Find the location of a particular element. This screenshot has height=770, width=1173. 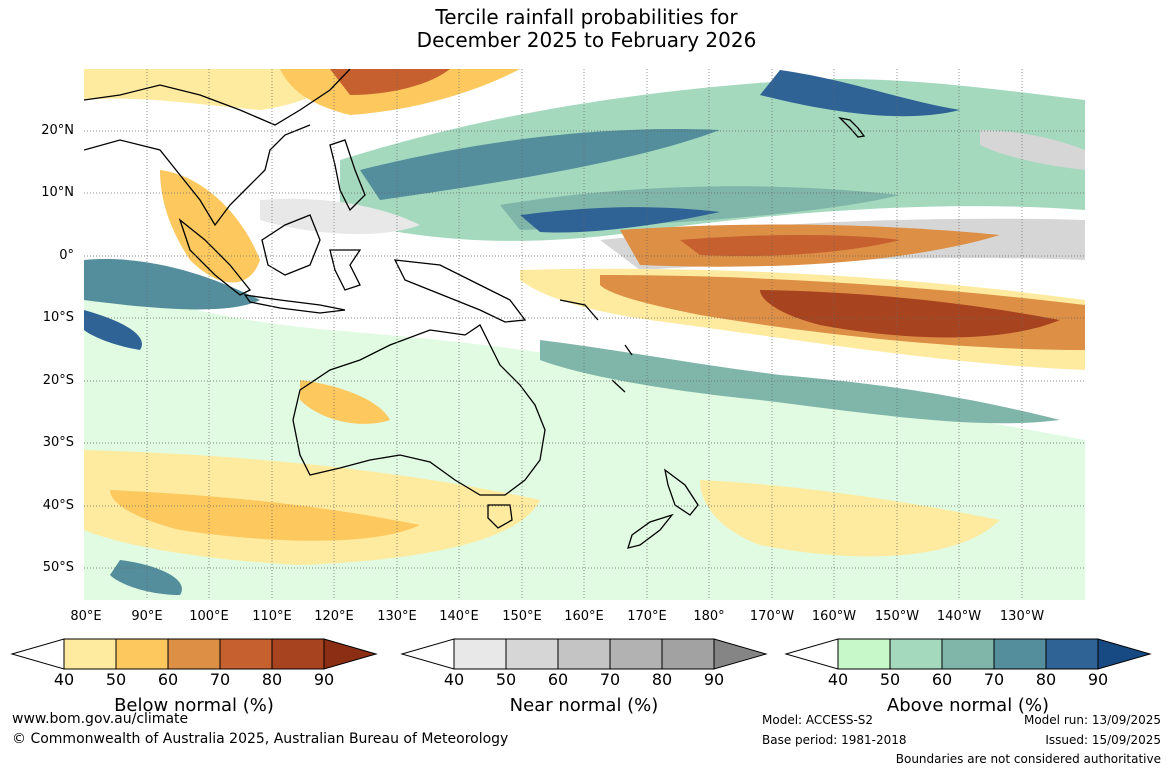

lon-label: 140°E is located at coordinates (459, 616).